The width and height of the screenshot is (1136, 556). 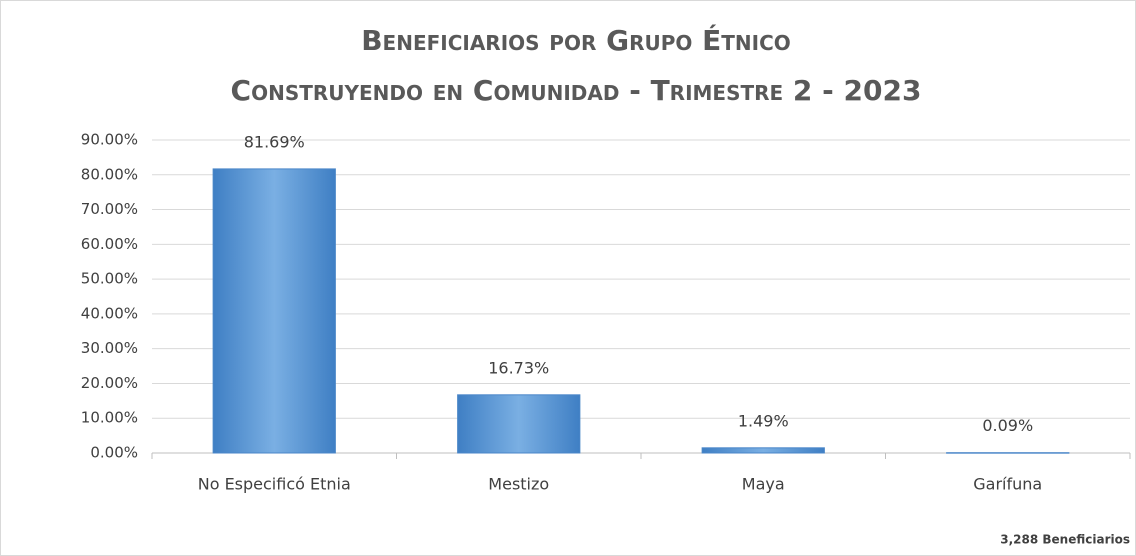 I want to click on value-label: 1.49%, so click(x=763, y=420).